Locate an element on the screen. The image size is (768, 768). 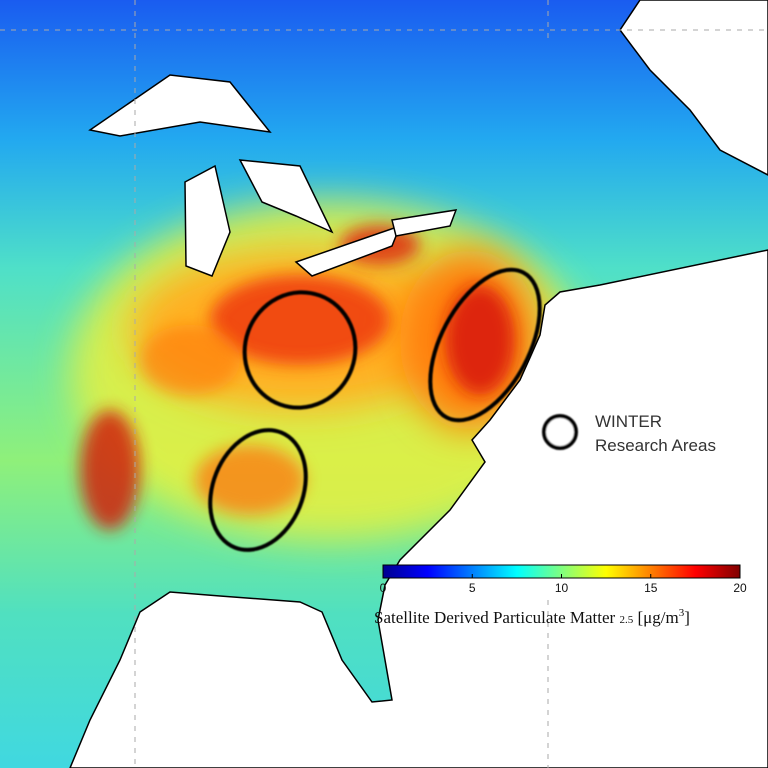
legend-subtitle: Research Areas is located at coordinates (655, 445).